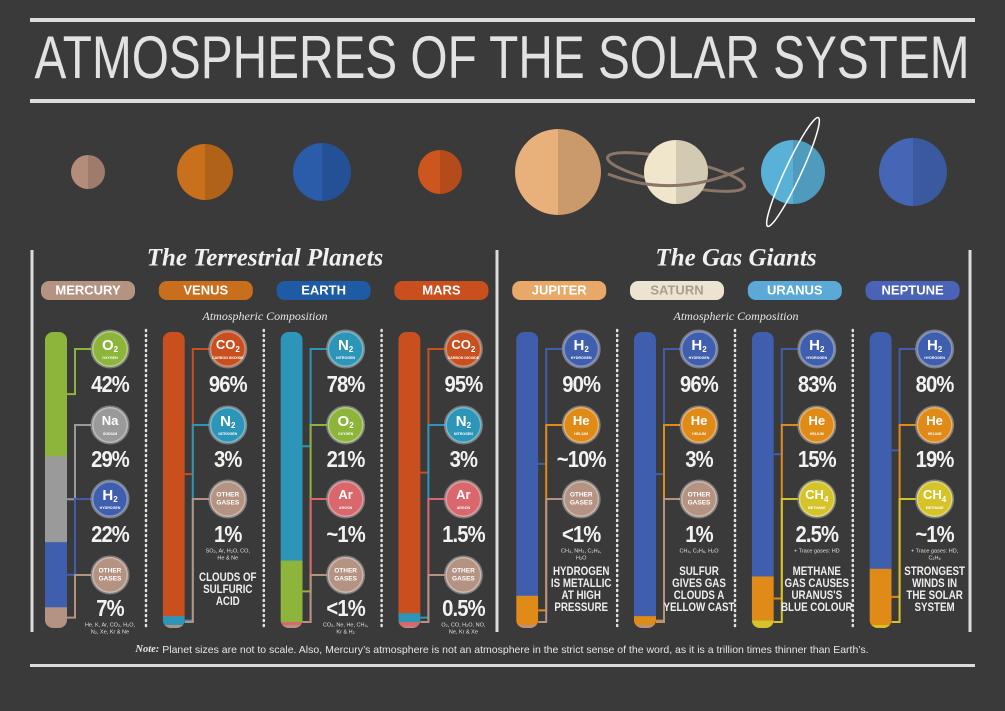 The height and width of the screenshot is (711, 1005). What do you see at coordinates (345, 494) in the screenshot?
I see `gas-symbol: Ar` at bounding box center [345, 494].